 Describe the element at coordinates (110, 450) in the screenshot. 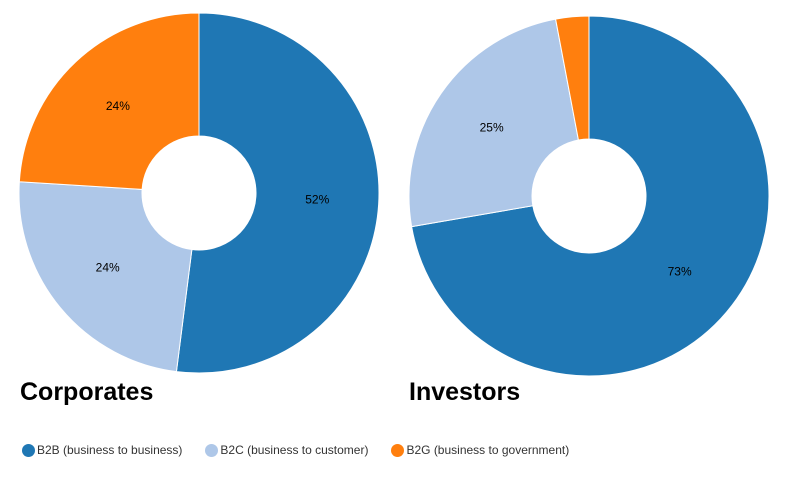

I see `legend-label-b2b: B2B (business to business)` at that location.